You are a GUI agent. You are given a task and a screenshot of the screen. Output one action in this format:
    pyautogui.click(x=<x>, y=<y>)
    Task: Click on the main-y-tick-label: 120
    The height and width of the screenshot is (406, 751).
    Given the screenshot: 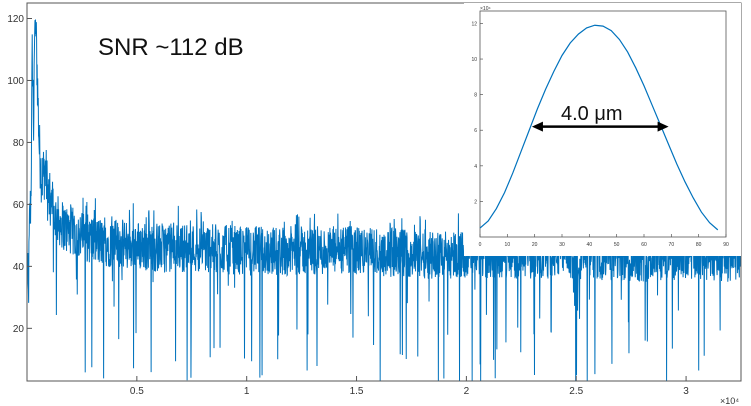 What is the action you would take?
    pyautogui.click(x=15, y=19)
    